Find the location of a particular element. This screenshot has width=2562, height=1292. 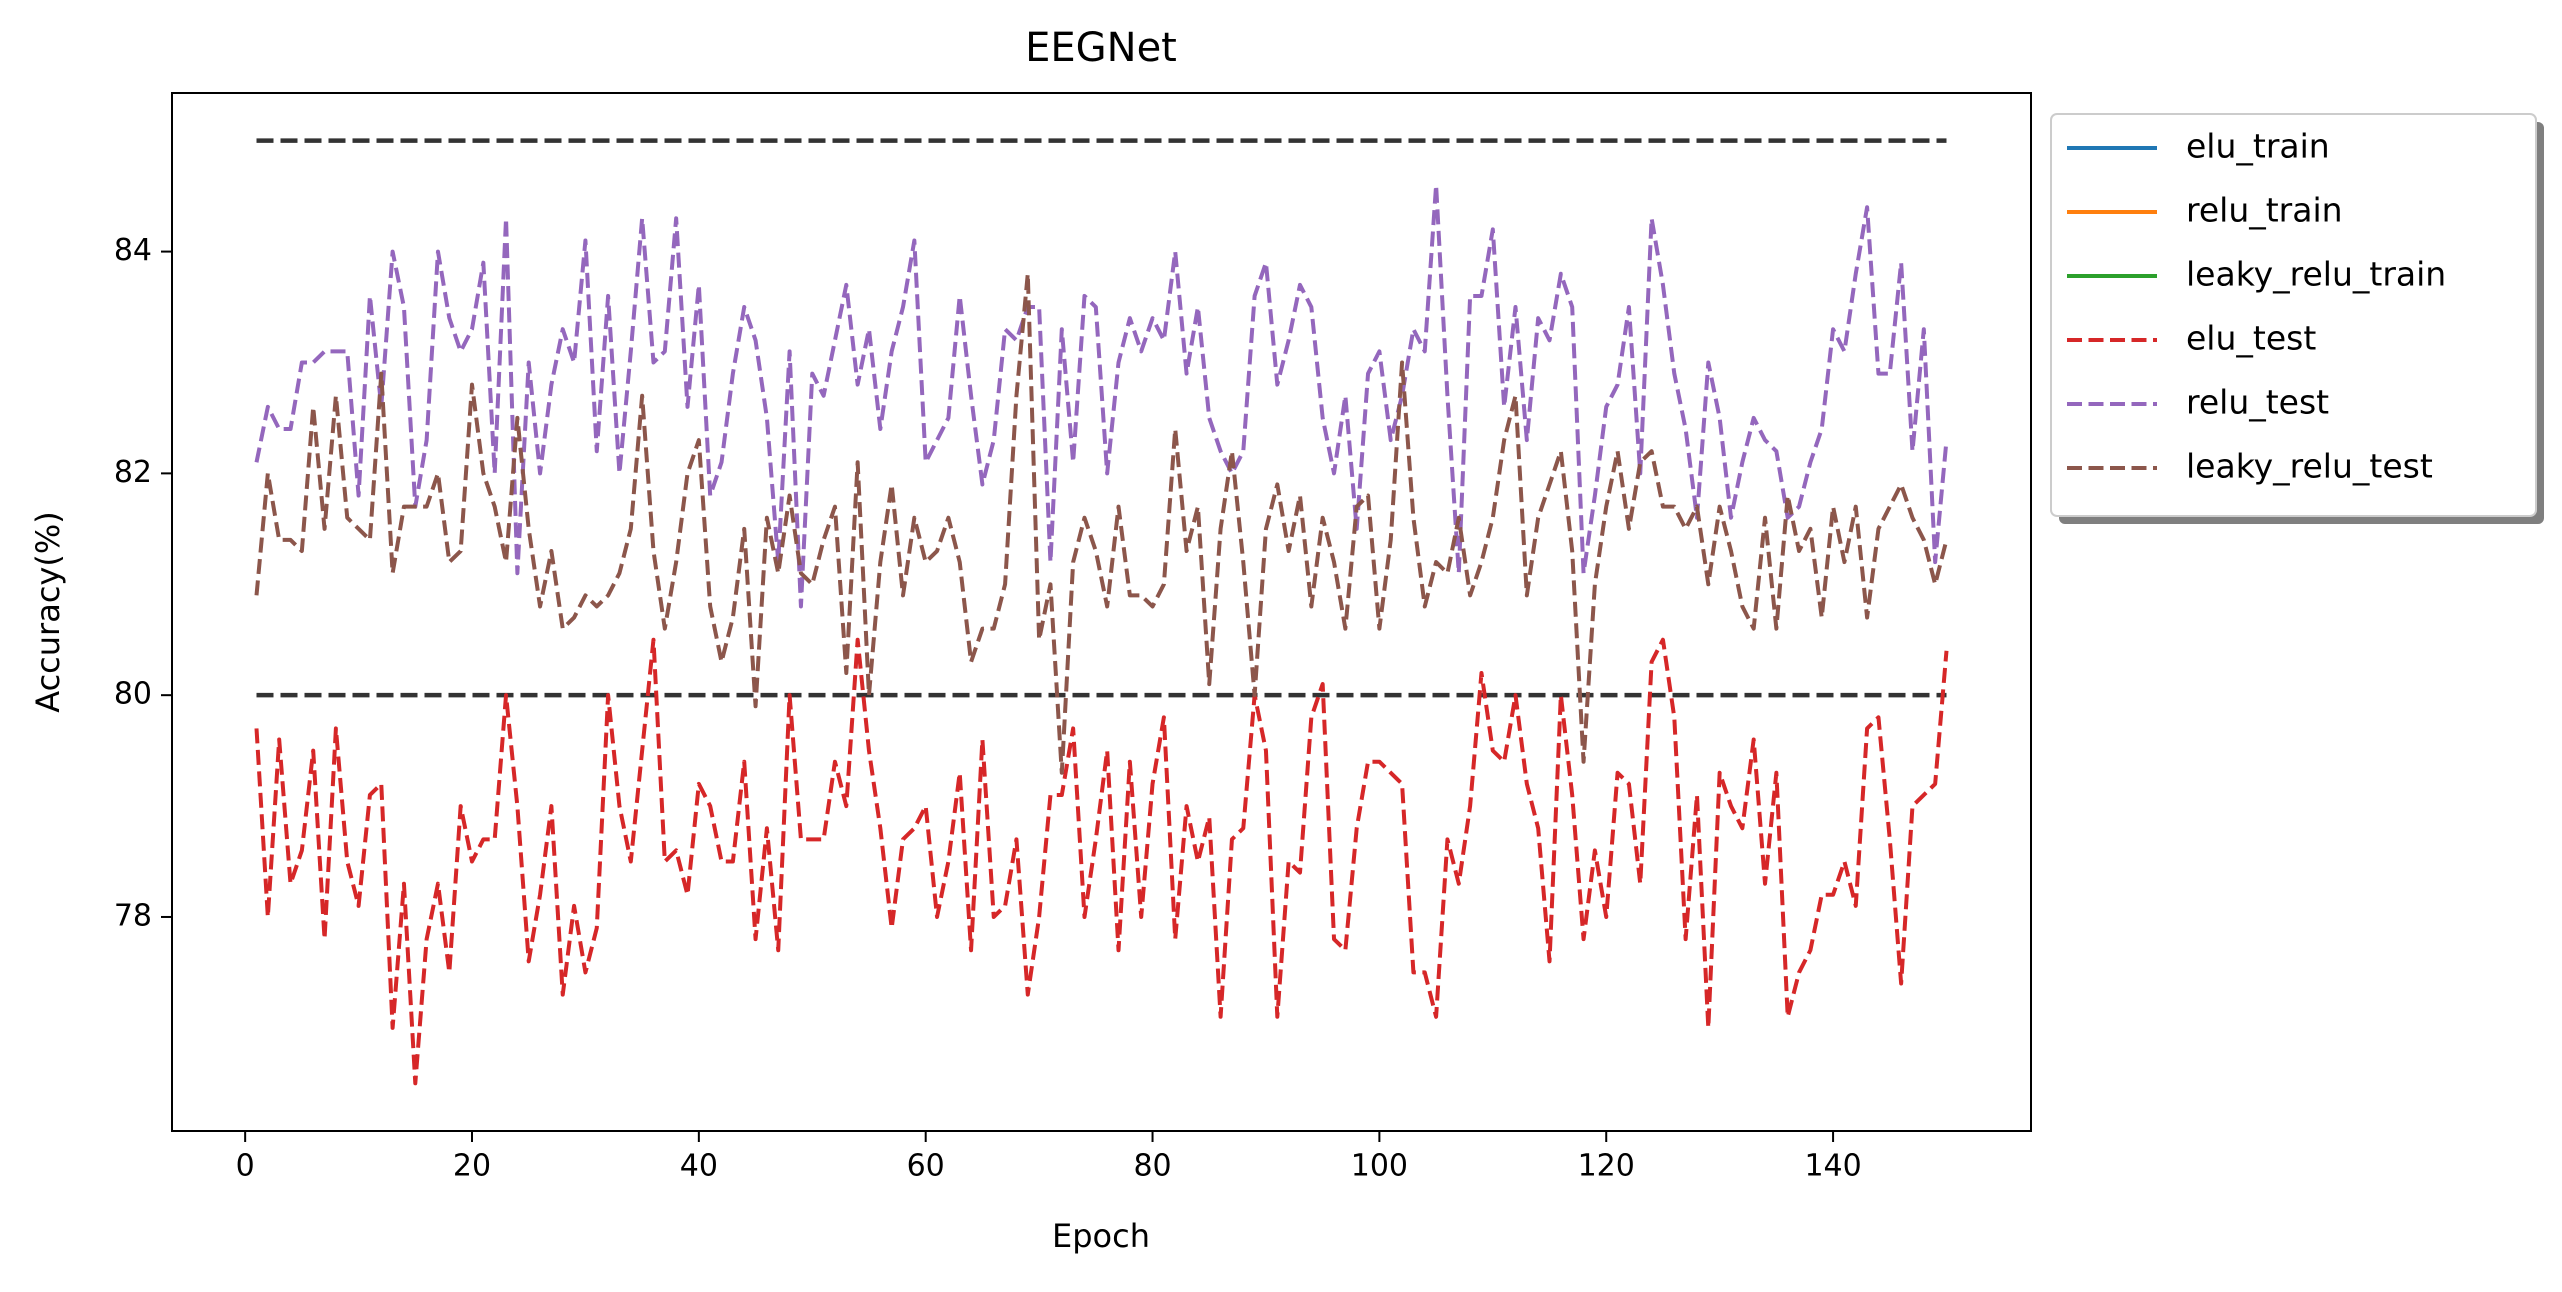

y-axis-label: Accuracy(%) is located at coordinates (48, 611).